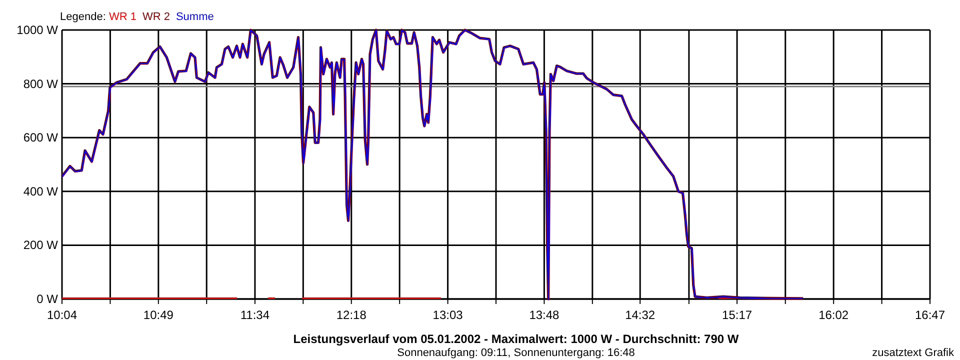 The width and height of the screenshot is (960, 360). I want to click on x-tick-label: 10:04, so click(62, 315).